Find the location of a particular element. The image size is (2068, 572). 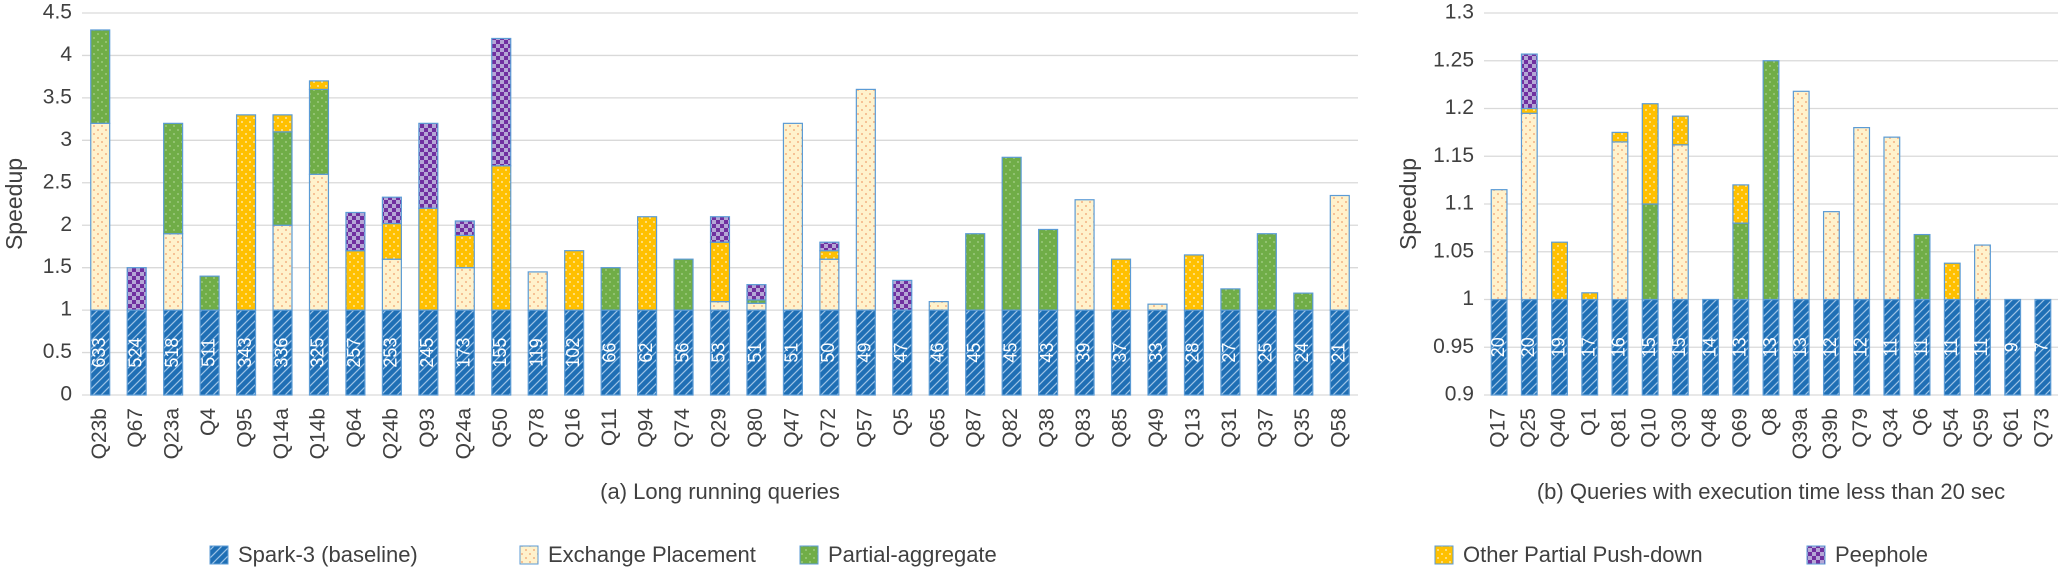

x-tick-label: Q64 is located at coordinates (354, 428).